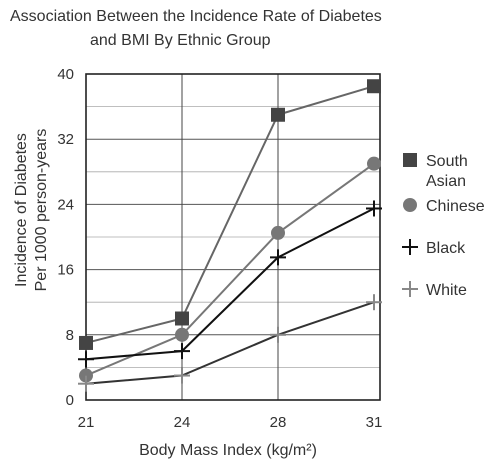  I want to click on y-tick-label: 40, so click(65, 74).